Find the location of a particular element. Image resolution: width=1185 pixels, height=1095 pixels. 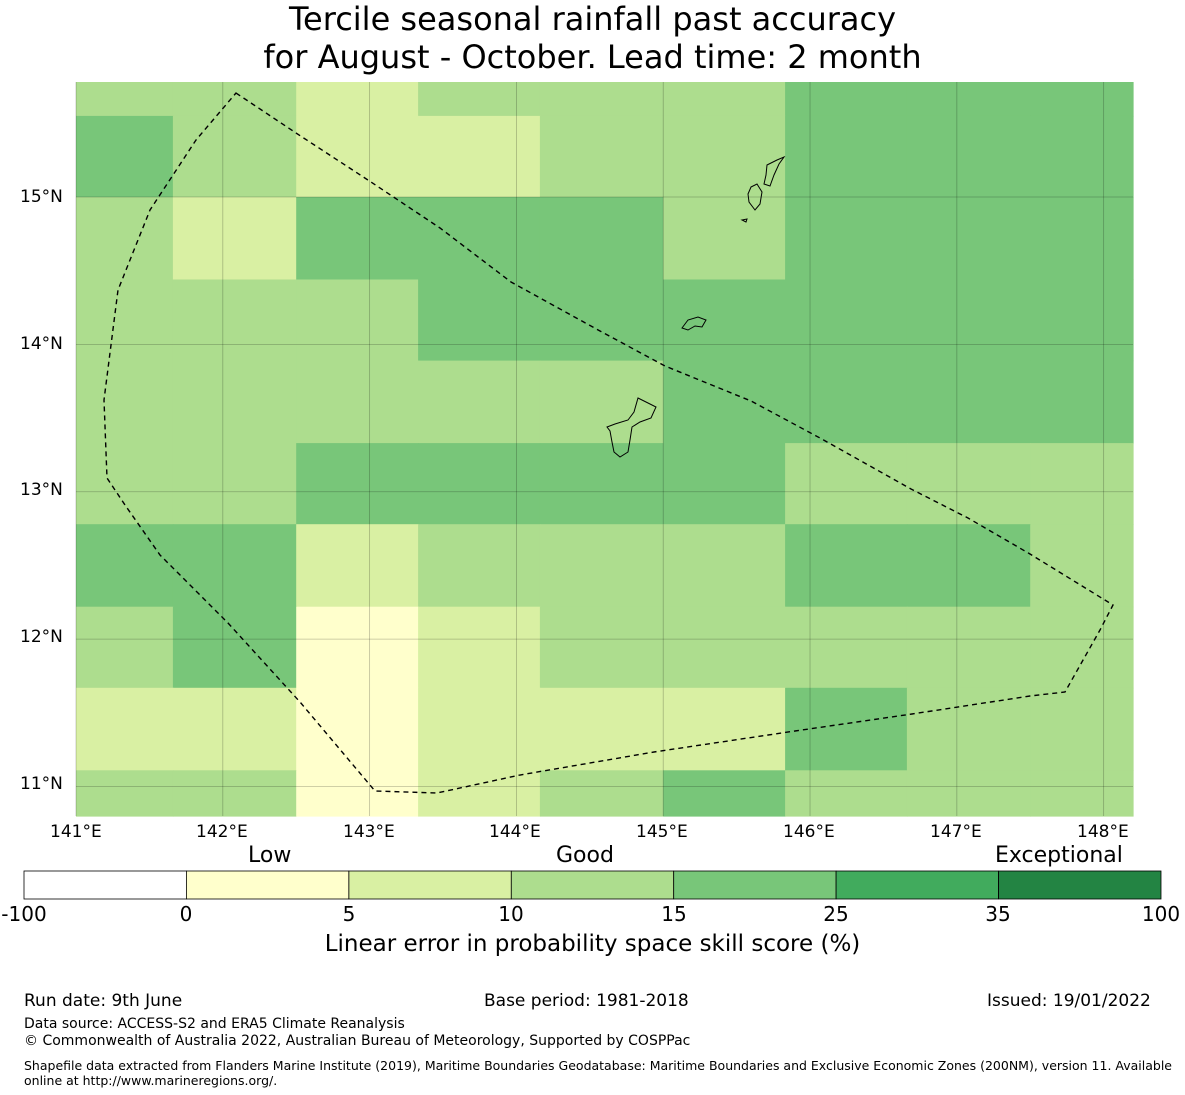

lon-label-141: 141°E is located at coordinates (76, 832).